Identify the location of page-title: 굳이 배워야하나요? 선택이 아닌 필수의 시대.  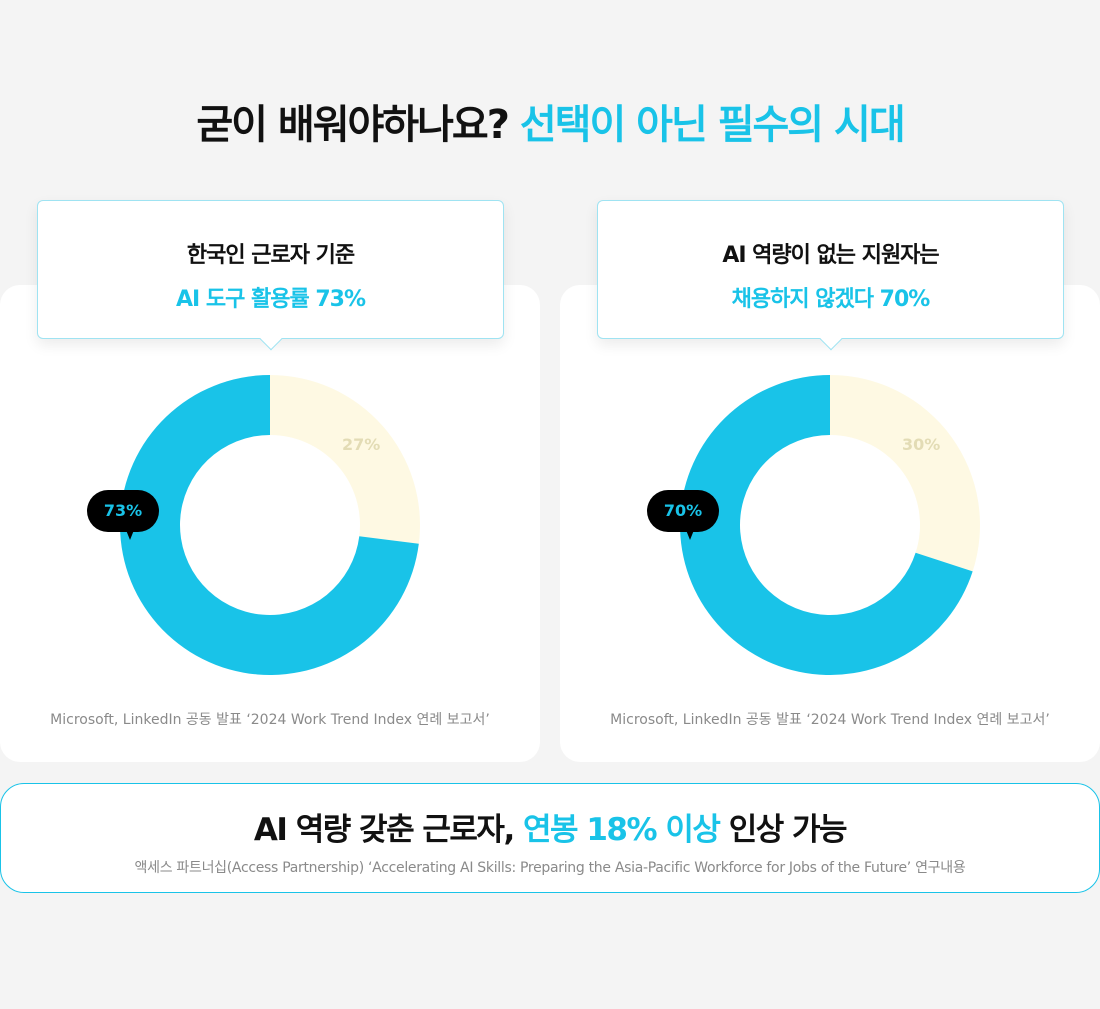
(550, 121).